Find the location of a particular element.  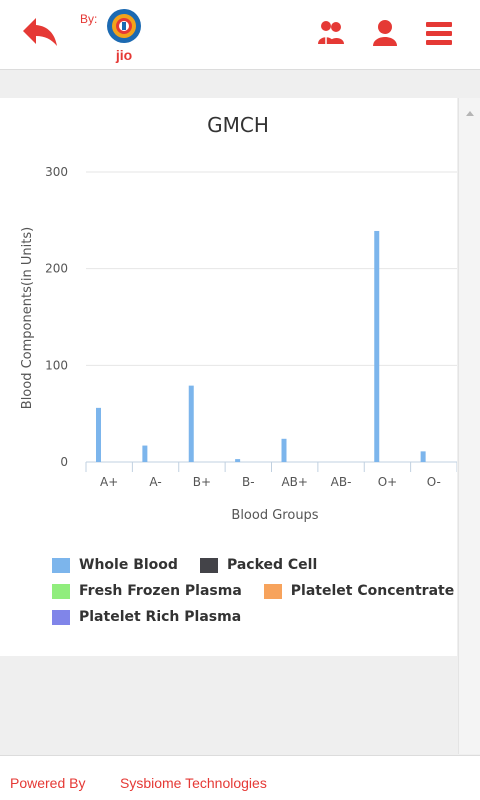

legend-row: Fresh Frozen Plasma Platelet Concentrate is located at coordinates (253, 591).